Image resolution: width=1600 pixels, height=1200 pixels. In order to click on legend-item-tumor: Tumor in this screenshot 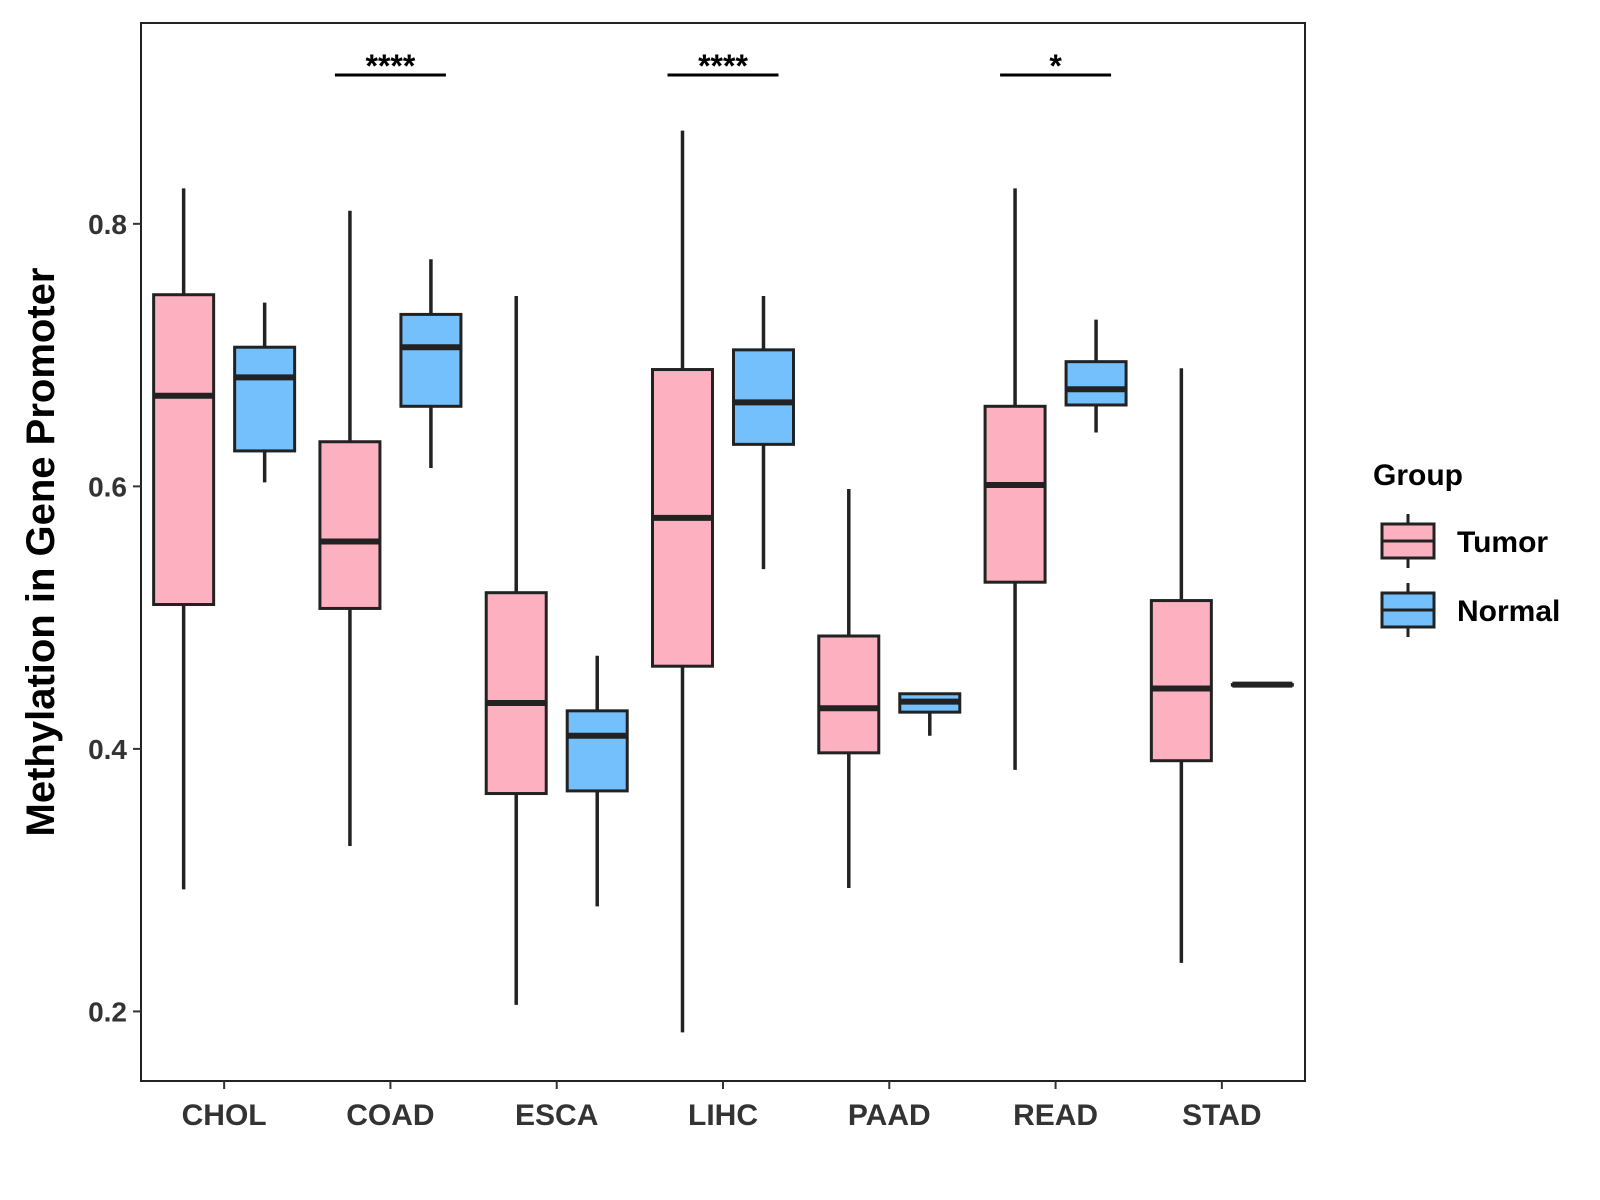, I will do `click(1464, 541)`.